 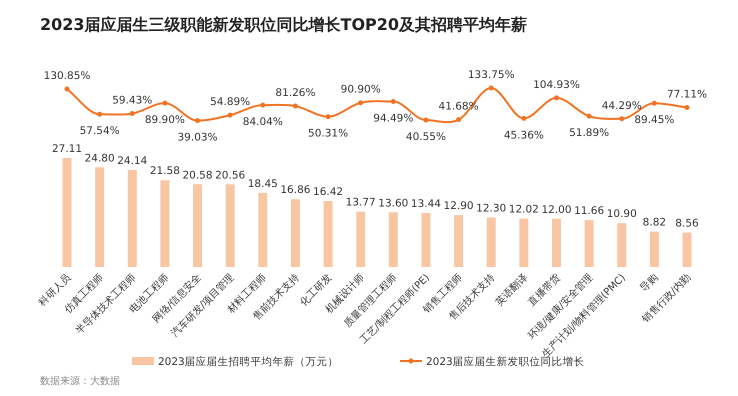 What do you see at coordinates (687, 94) in the screenshot?
I see `data-label: 77.11%` at bounding box center [687, 94].